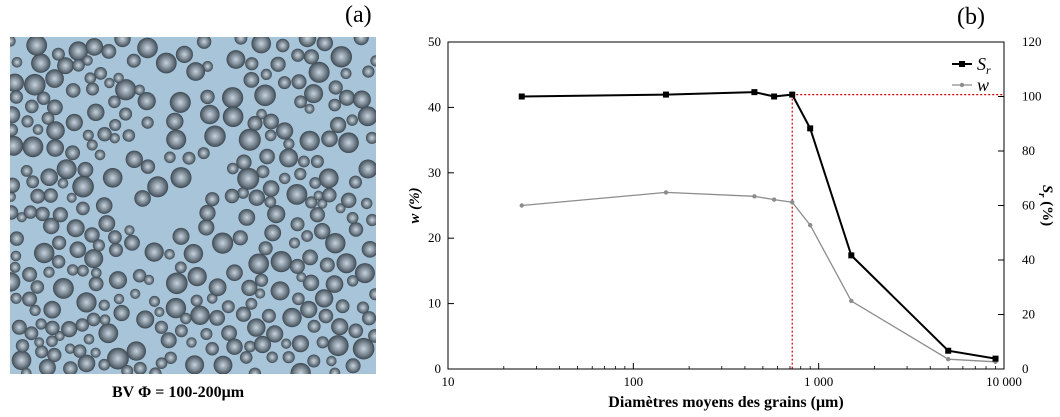 This screenshot has width=1060, height=417. What do you see at coordinates (984, 65) in the screenshot?
I see `legend-label-s: Sr` at bounding box center [984, 65].